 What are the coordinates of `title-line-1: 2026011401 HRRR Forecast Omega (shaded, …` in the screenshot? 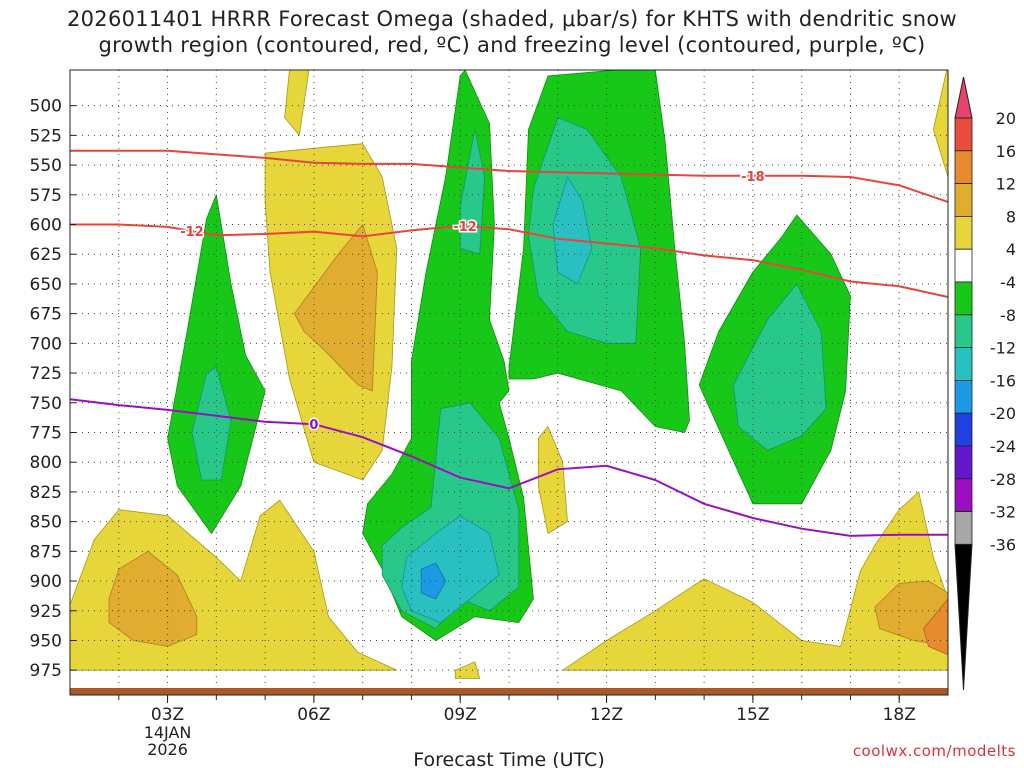 It's located at (512, 19).